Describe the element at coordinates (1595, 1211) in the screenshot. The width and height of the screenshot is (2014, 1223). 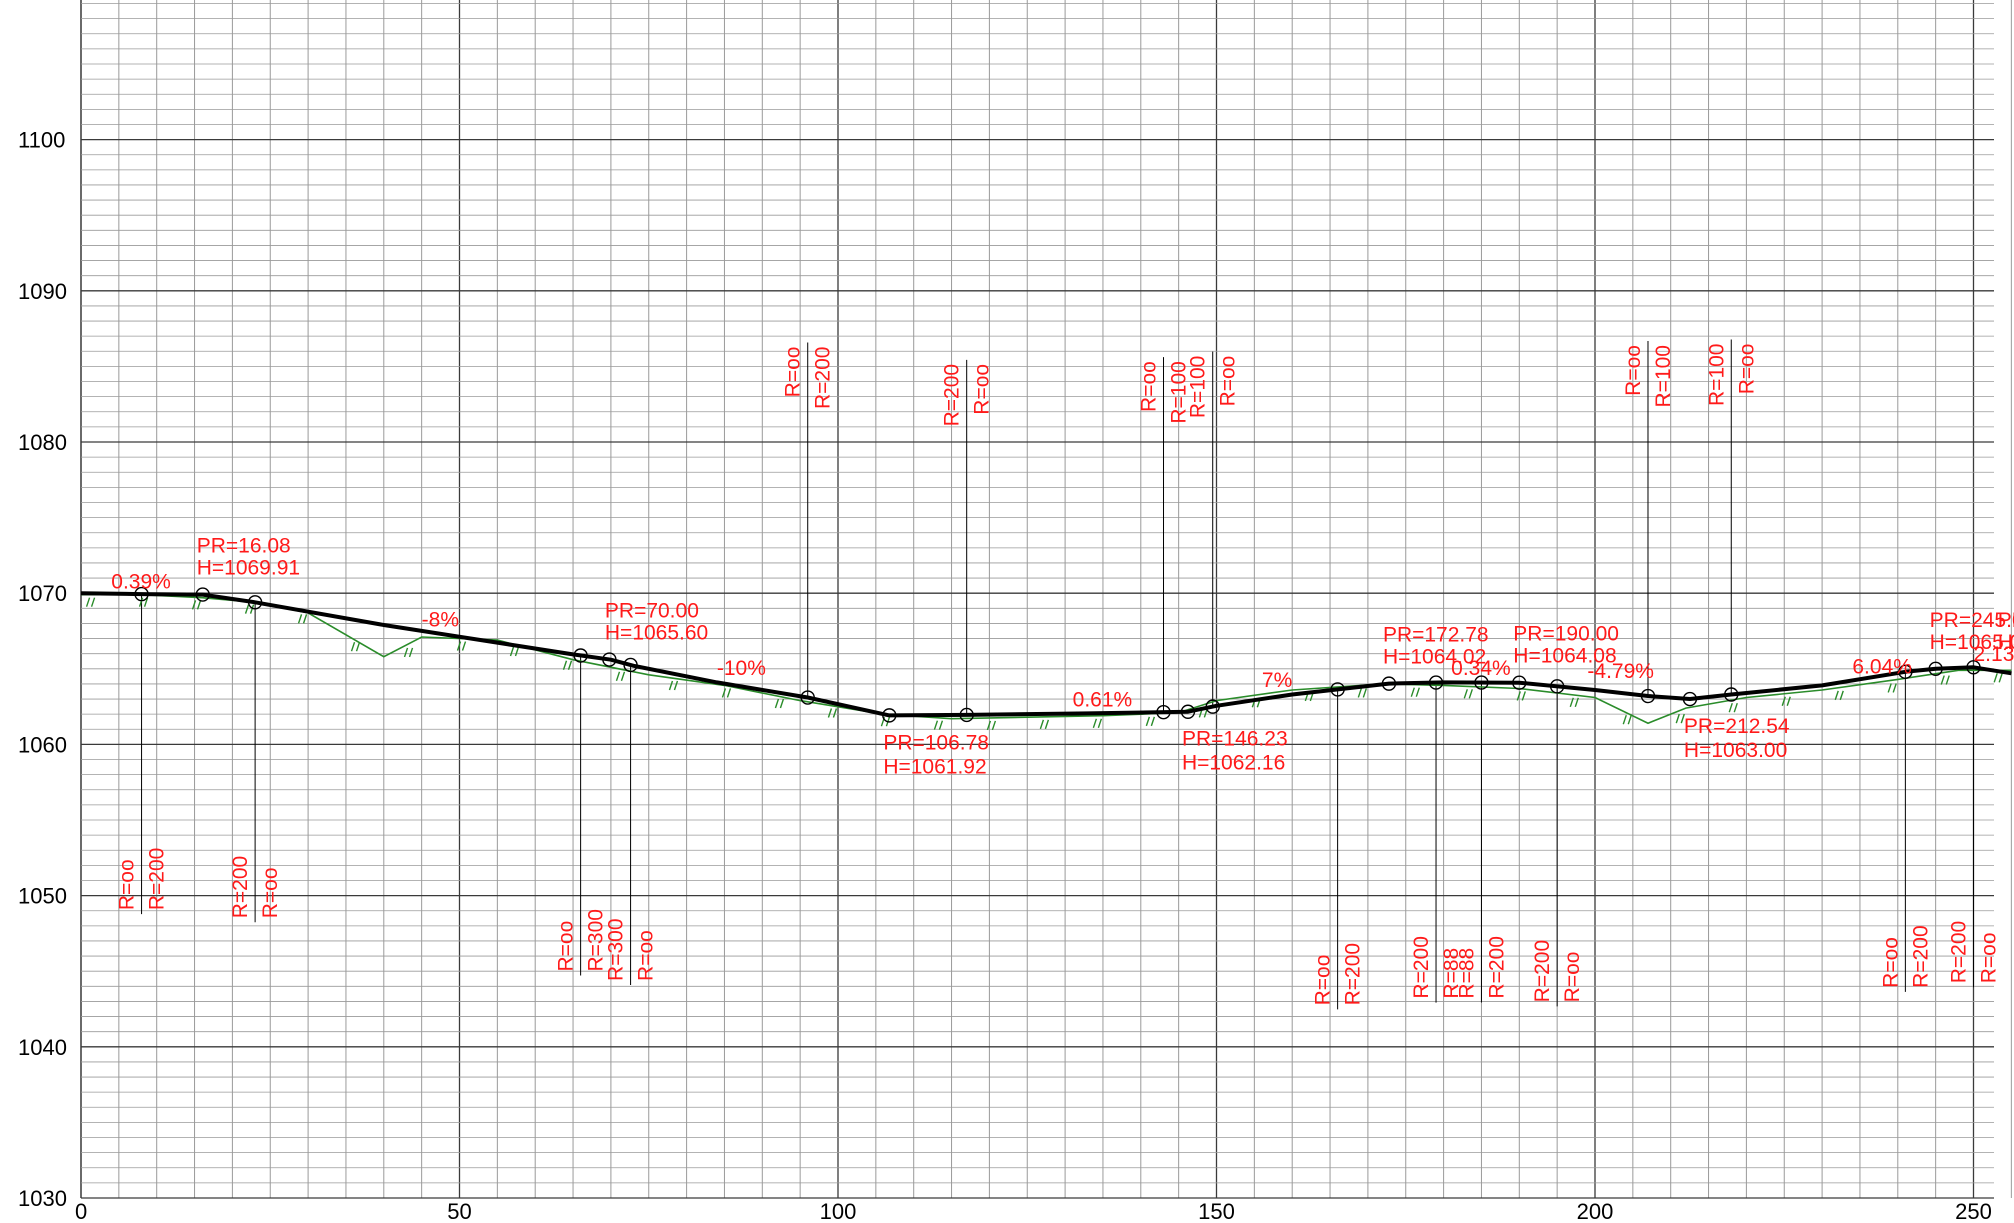
I see `x-tick-label: 200` at that location.